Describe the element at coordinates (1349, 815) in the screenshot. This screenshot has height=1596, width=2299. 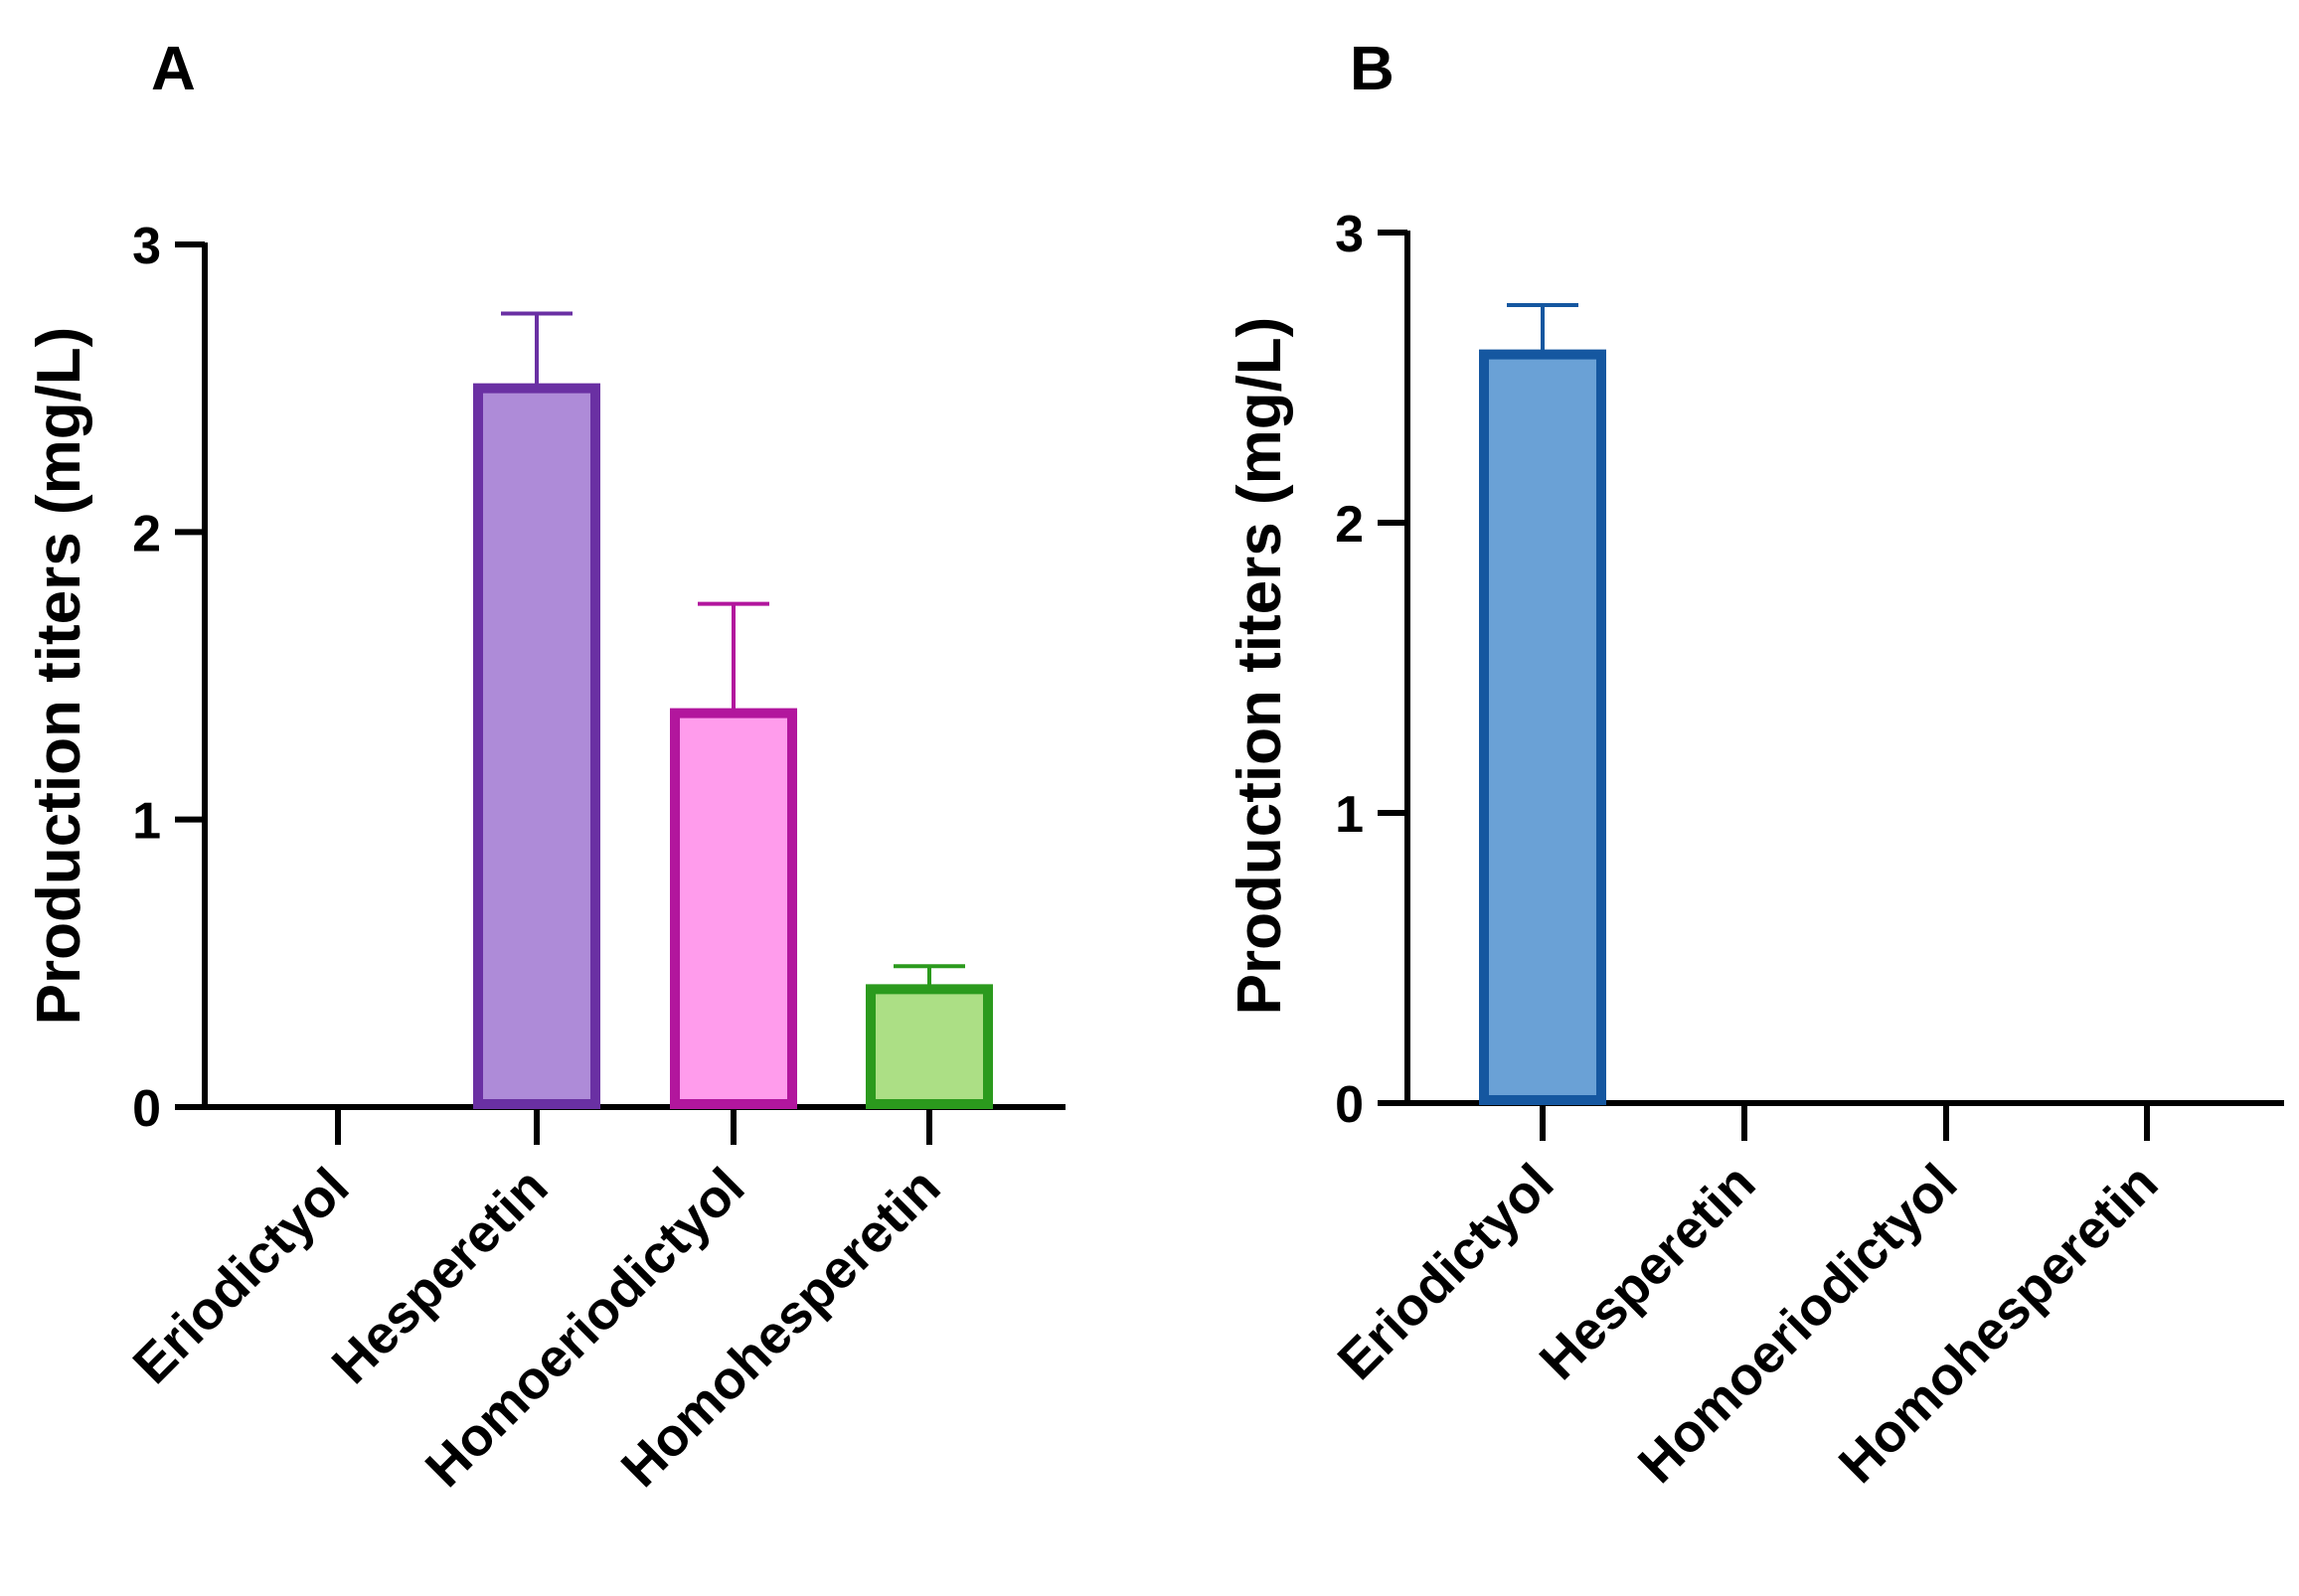
I see `panel-b-y-tick-label: 1` at that location.